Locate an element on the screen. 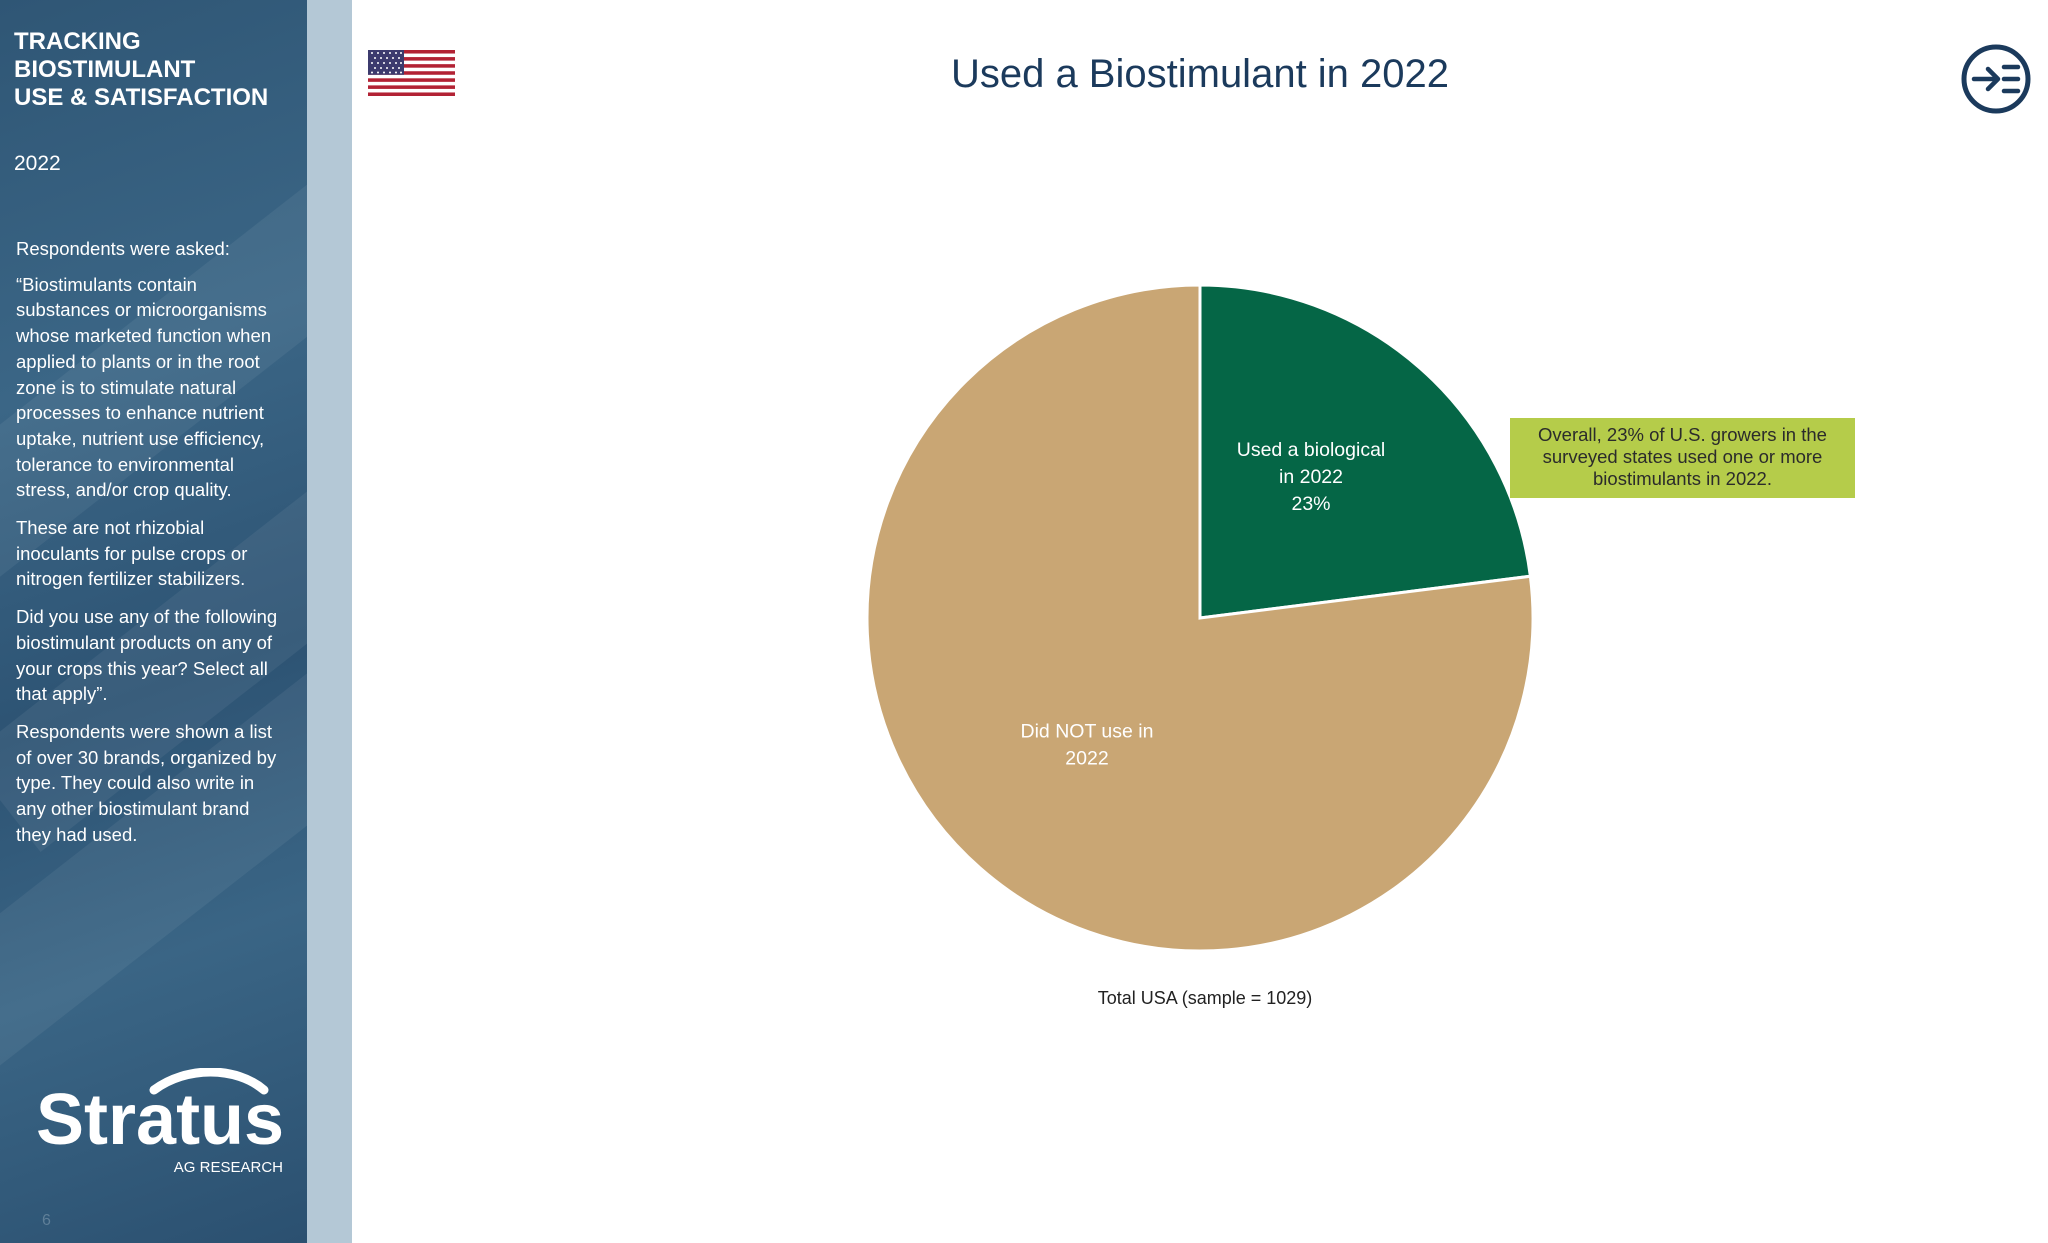 The width and height of the screenshot is (2048, 1243). arrow-into-list-icon is located at coordinates (1996, 79).